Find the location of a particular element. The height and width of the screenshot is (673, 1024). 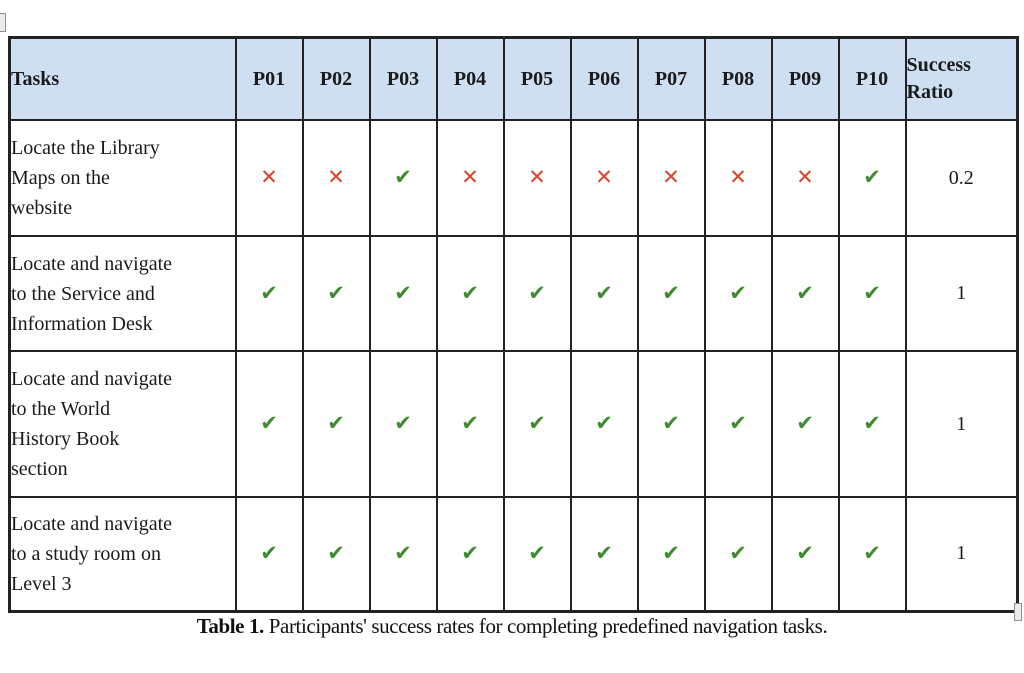

success-ratio-value: 0.2 is located at coordinates (961, 178).